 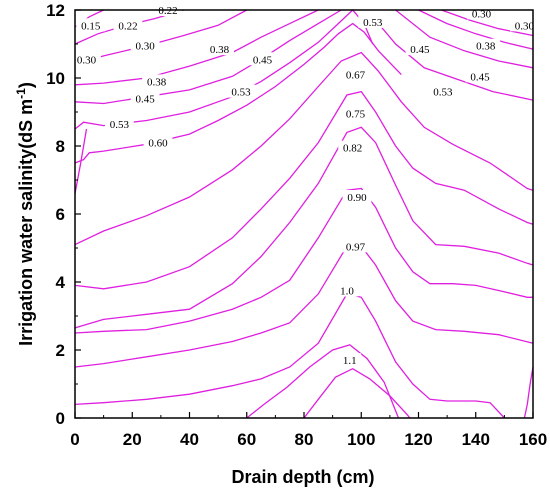 I want to click on contour-label: 0.15, so click(x=91, y=26).